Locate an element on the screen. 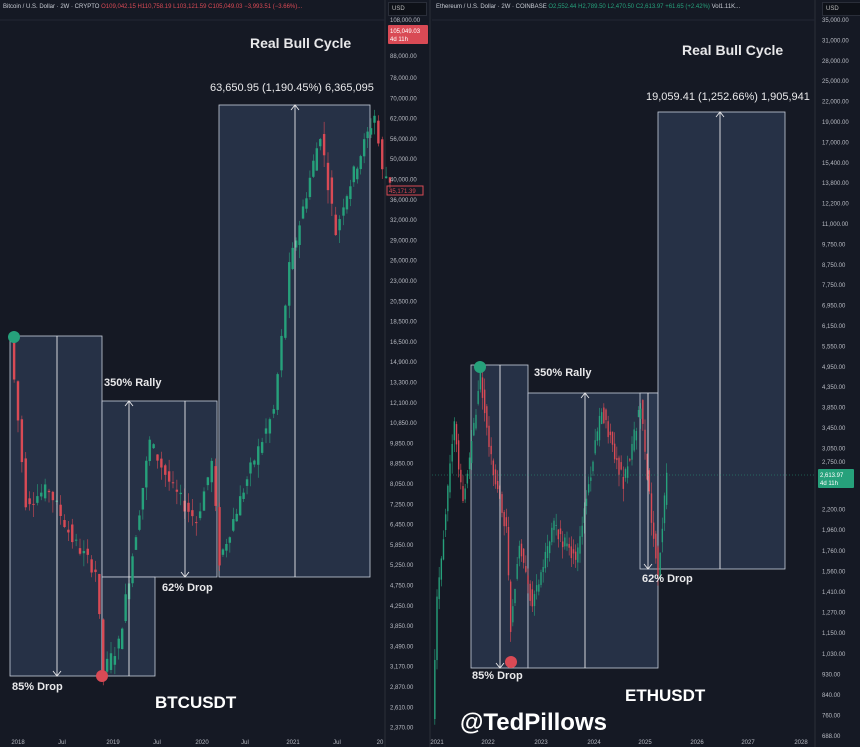 This screenshot has width=860, height=747. btc-measure-label: 63,650.95 (1,190.45%) 6,365,095 is located at coordinates (292, 88).